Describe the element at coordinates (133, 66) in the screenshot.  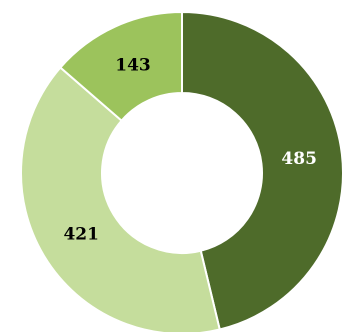
I see `data-label-2: 143` at that location.